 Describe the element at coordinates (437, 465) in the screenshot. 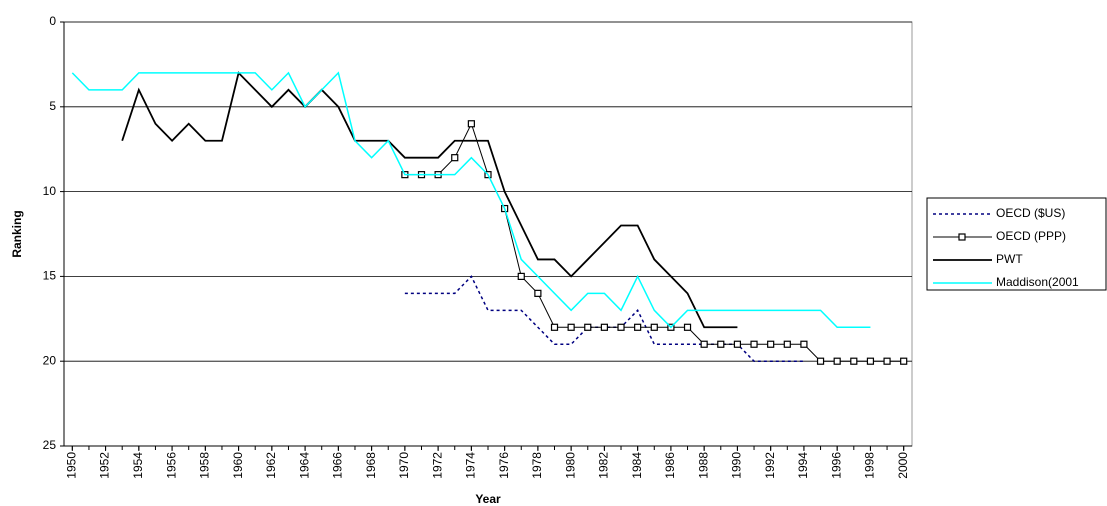

I see `x-tick-label: 1972` at that location.